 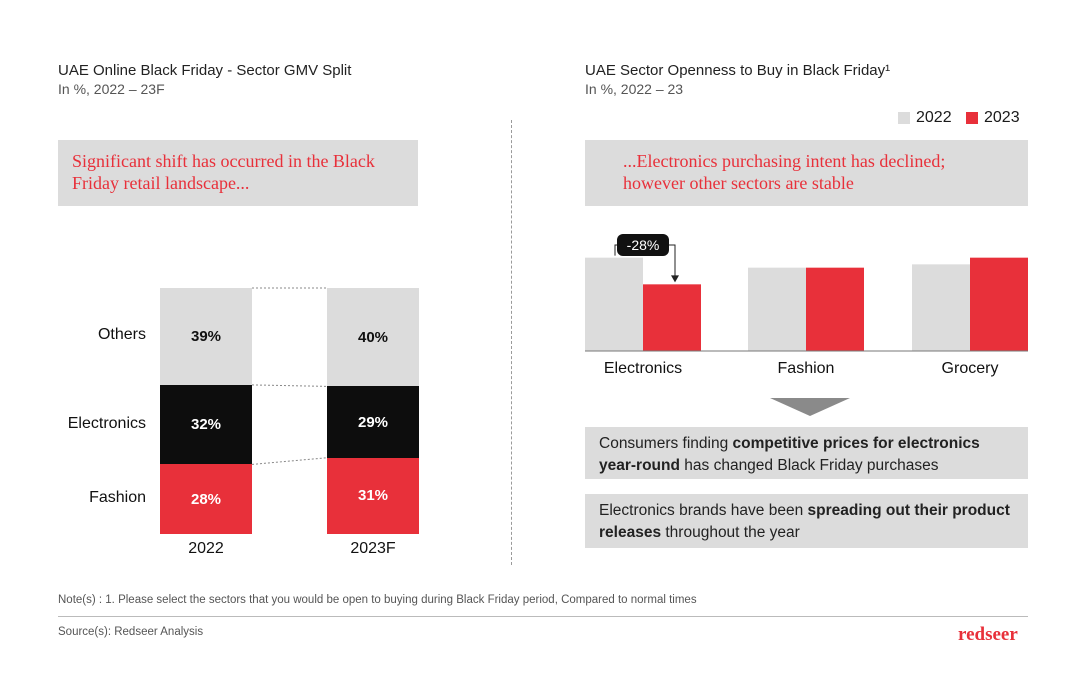 I want to click on insight-1-text-end: has changed Black Friday purchases, so click(x=809, y=465).